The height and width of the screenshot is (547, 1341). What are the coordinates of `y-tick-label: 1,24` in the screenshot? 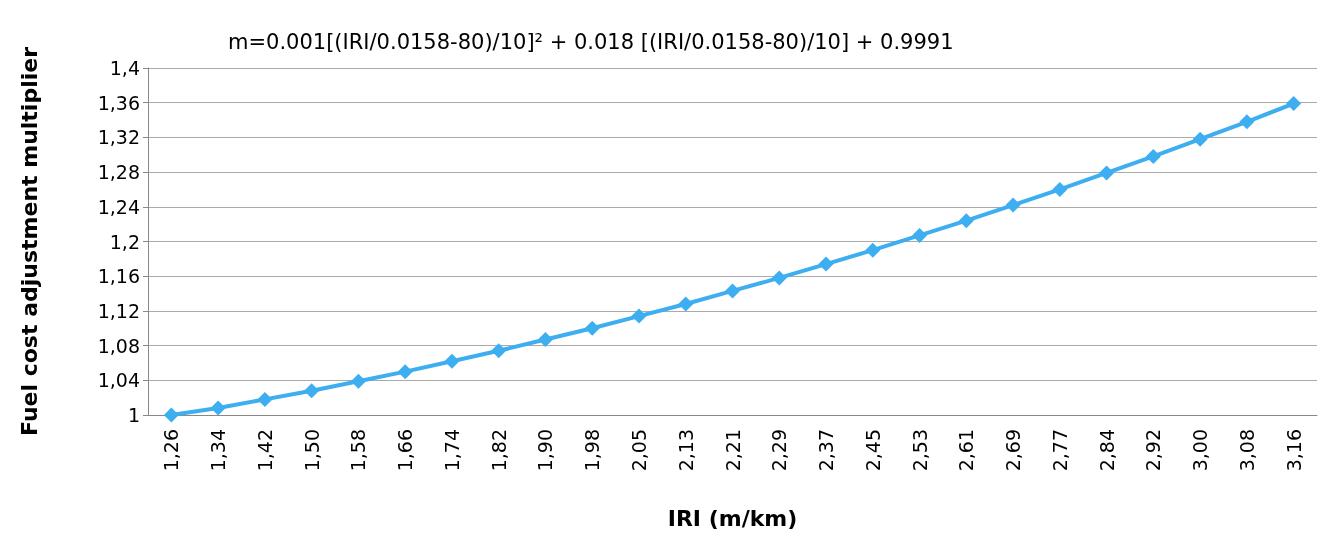 It's located at (118, 206).